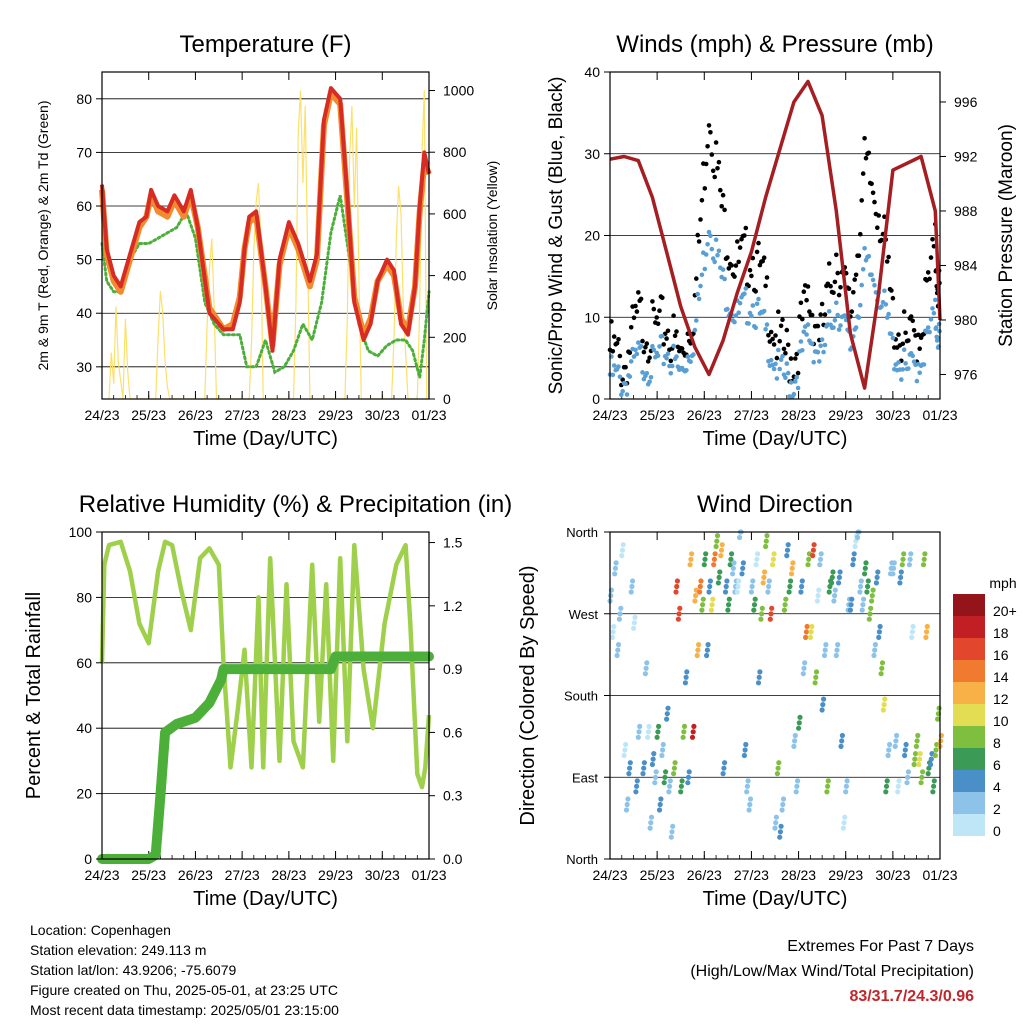 The image size is (1024, 1024). Describe the element at coordinates (1001, 655) in the screenshot. I see `colorbar-label: 16` at that location.